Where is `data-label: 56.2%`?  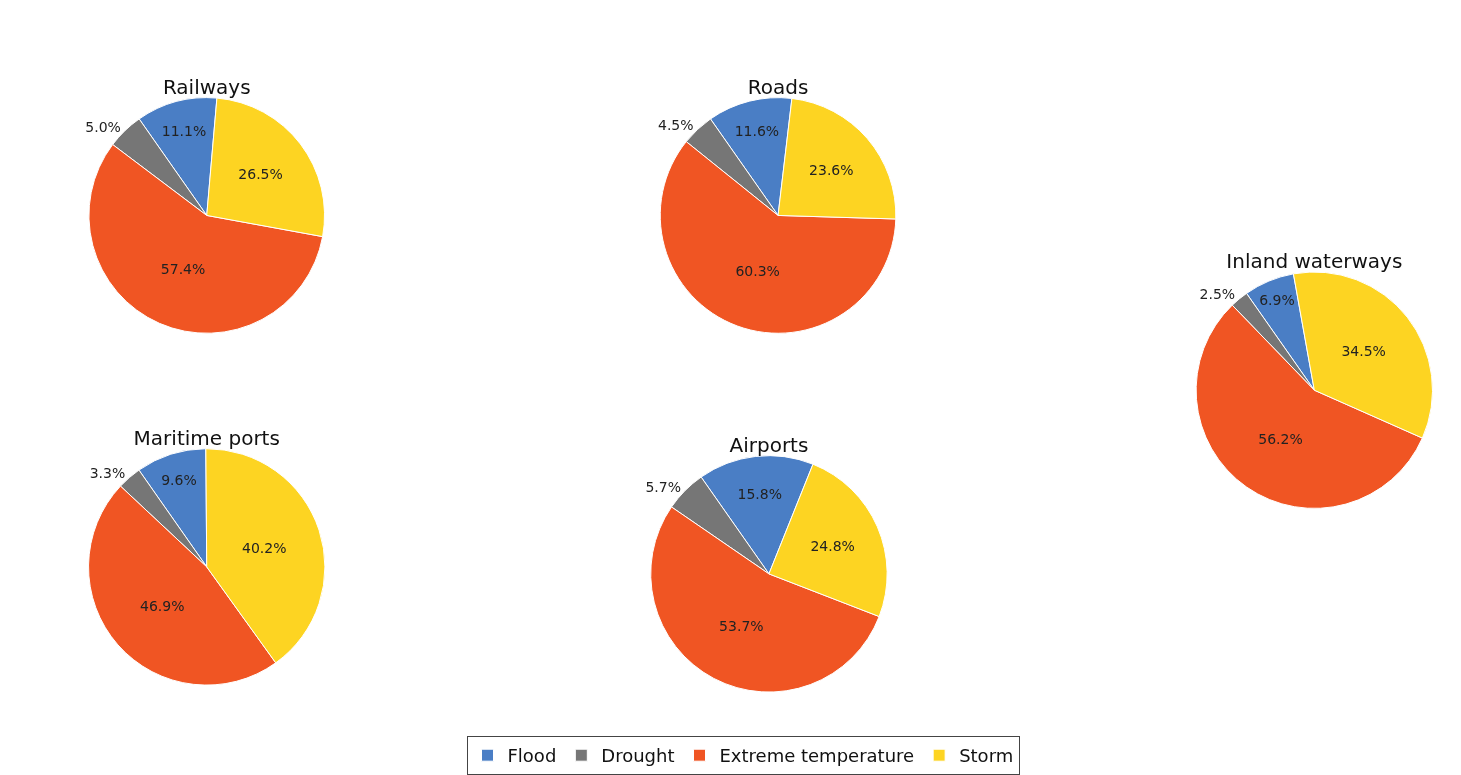 data-label: 56.2% is located at coordinates (1280, 438).